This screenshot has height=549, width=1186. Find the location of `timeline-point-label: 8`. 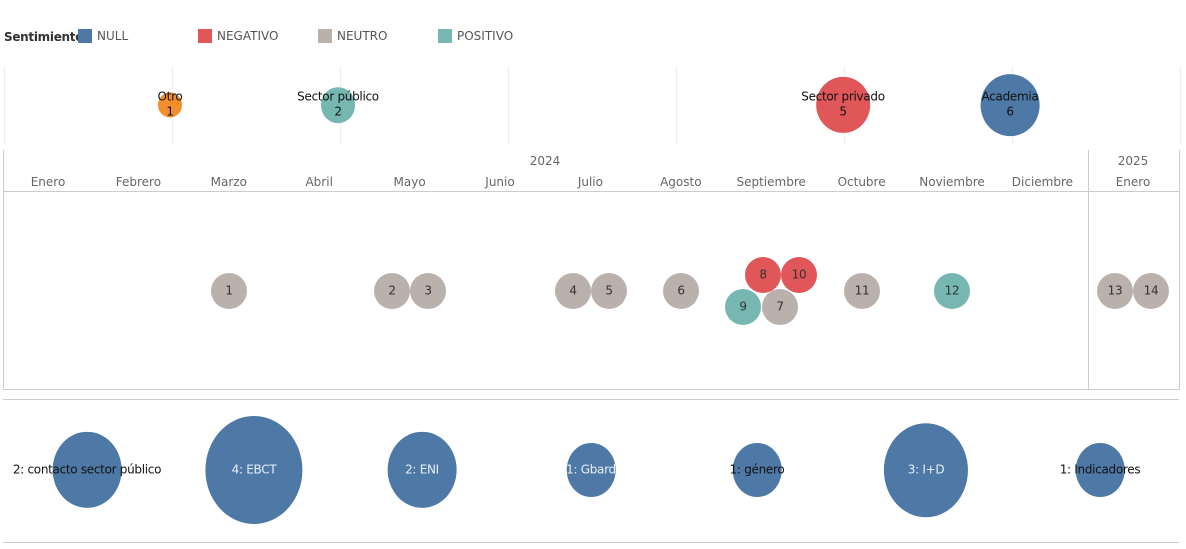

timeline-point-label: 8 is located at coordinates (763, 274).